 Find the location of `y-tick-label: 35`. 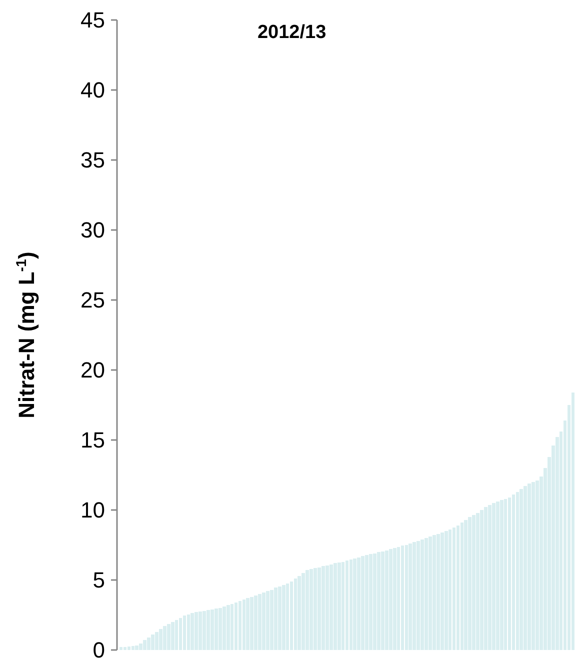

y-tick-label: 35 is located at coordinates (92, 160).